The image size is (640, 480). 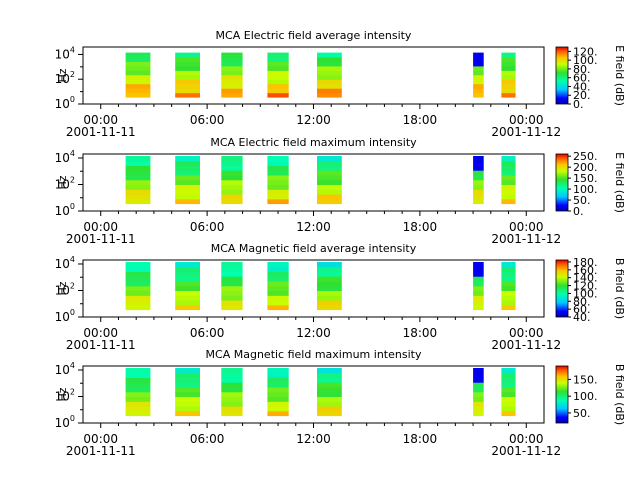 What do you see at coordinates (582, 200) in the screenshot?
I see `colorbar-tick-label: 50.` at bounding box center [582, 200].